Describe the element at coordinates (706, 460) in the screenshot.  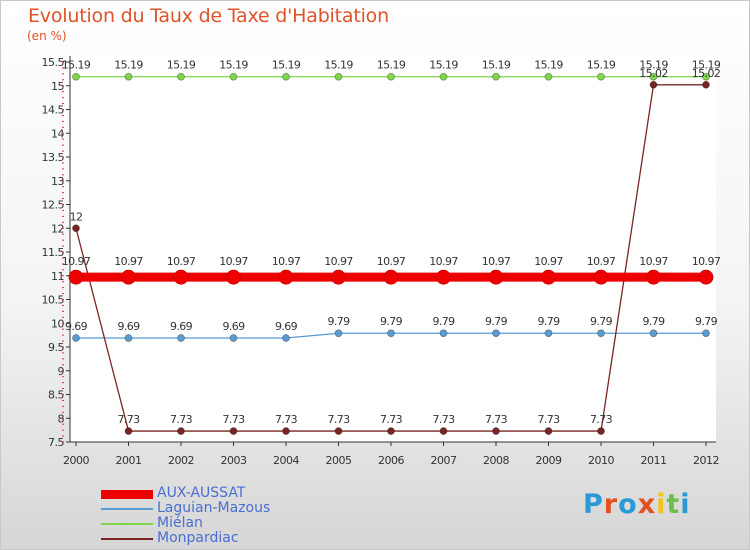
I see `x-tick-label: 2012` at that location.